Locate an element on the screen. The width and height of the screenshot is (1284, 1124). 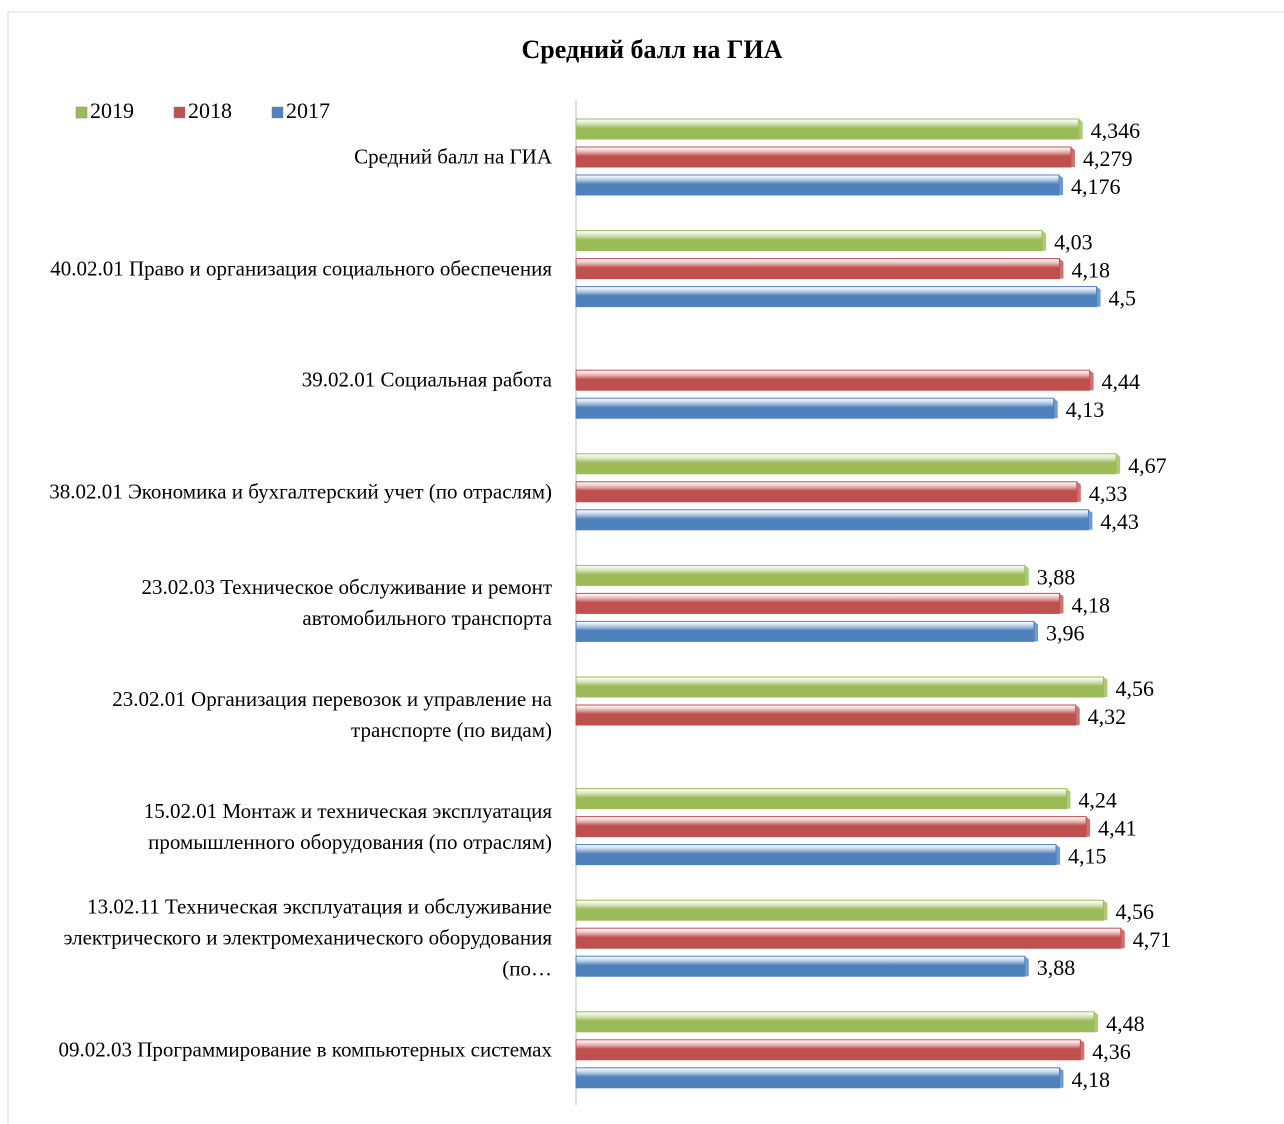
value-label: 4,176 is located at coordinates (1096, 186).